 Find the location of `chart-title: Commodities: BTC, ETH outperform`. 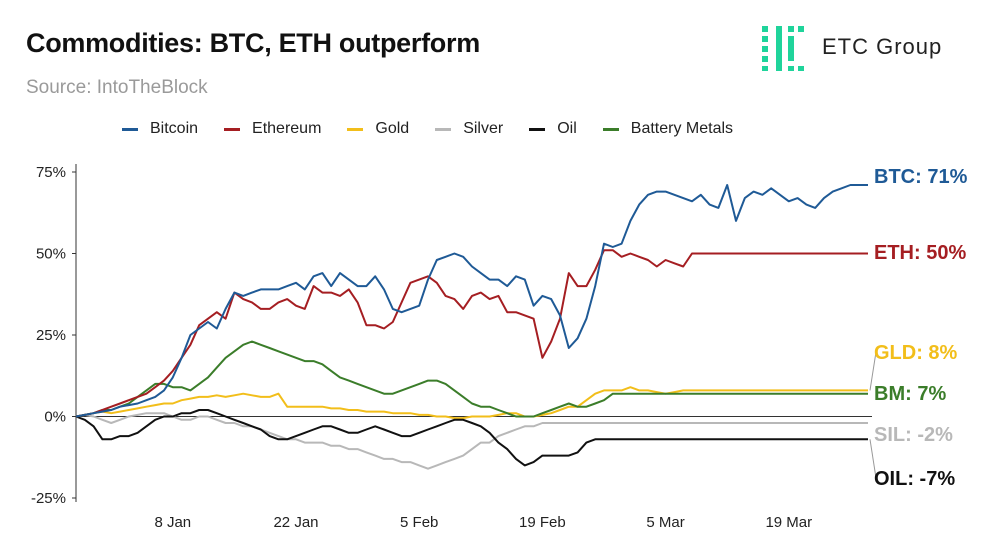

chart-title: Commodities: BTC, ETH outperform is located at coordinates (253, 43).